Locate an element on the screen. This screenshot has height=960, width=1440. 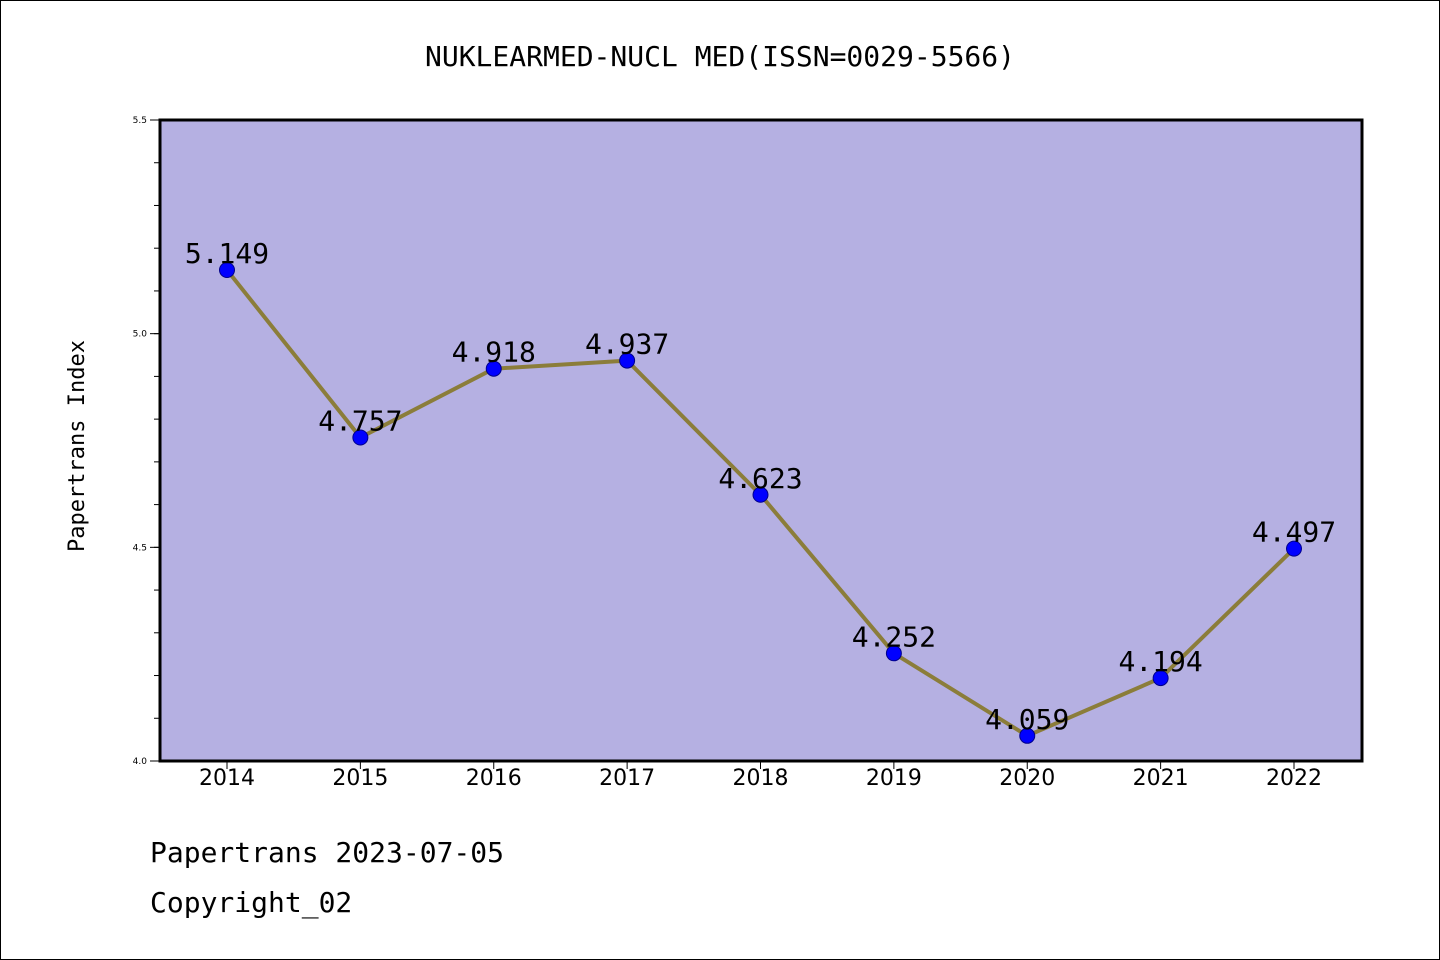
y-tick-label: 4.0 is located at coordinates (140, 762).